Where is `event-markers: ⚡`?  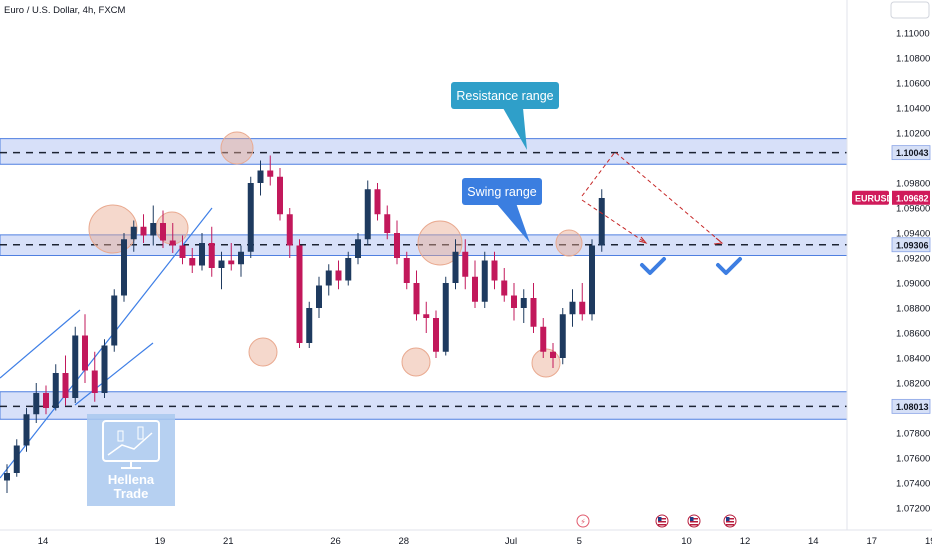 event-markers: ⚡ is located at coordinates (656, 521).